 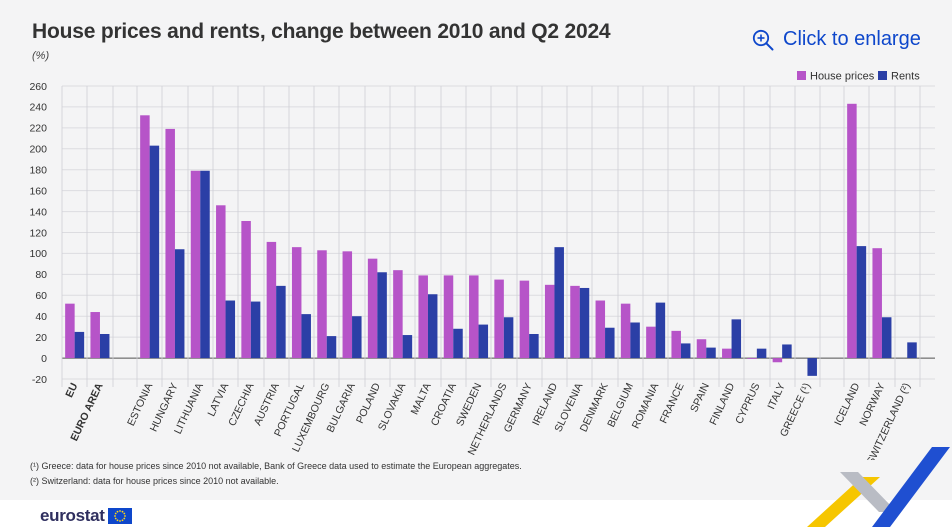 What do you see at coordinates (221, 282) in the screenshot?
I see `bar-house-prices-latvia` at bounding box center [221, 282].